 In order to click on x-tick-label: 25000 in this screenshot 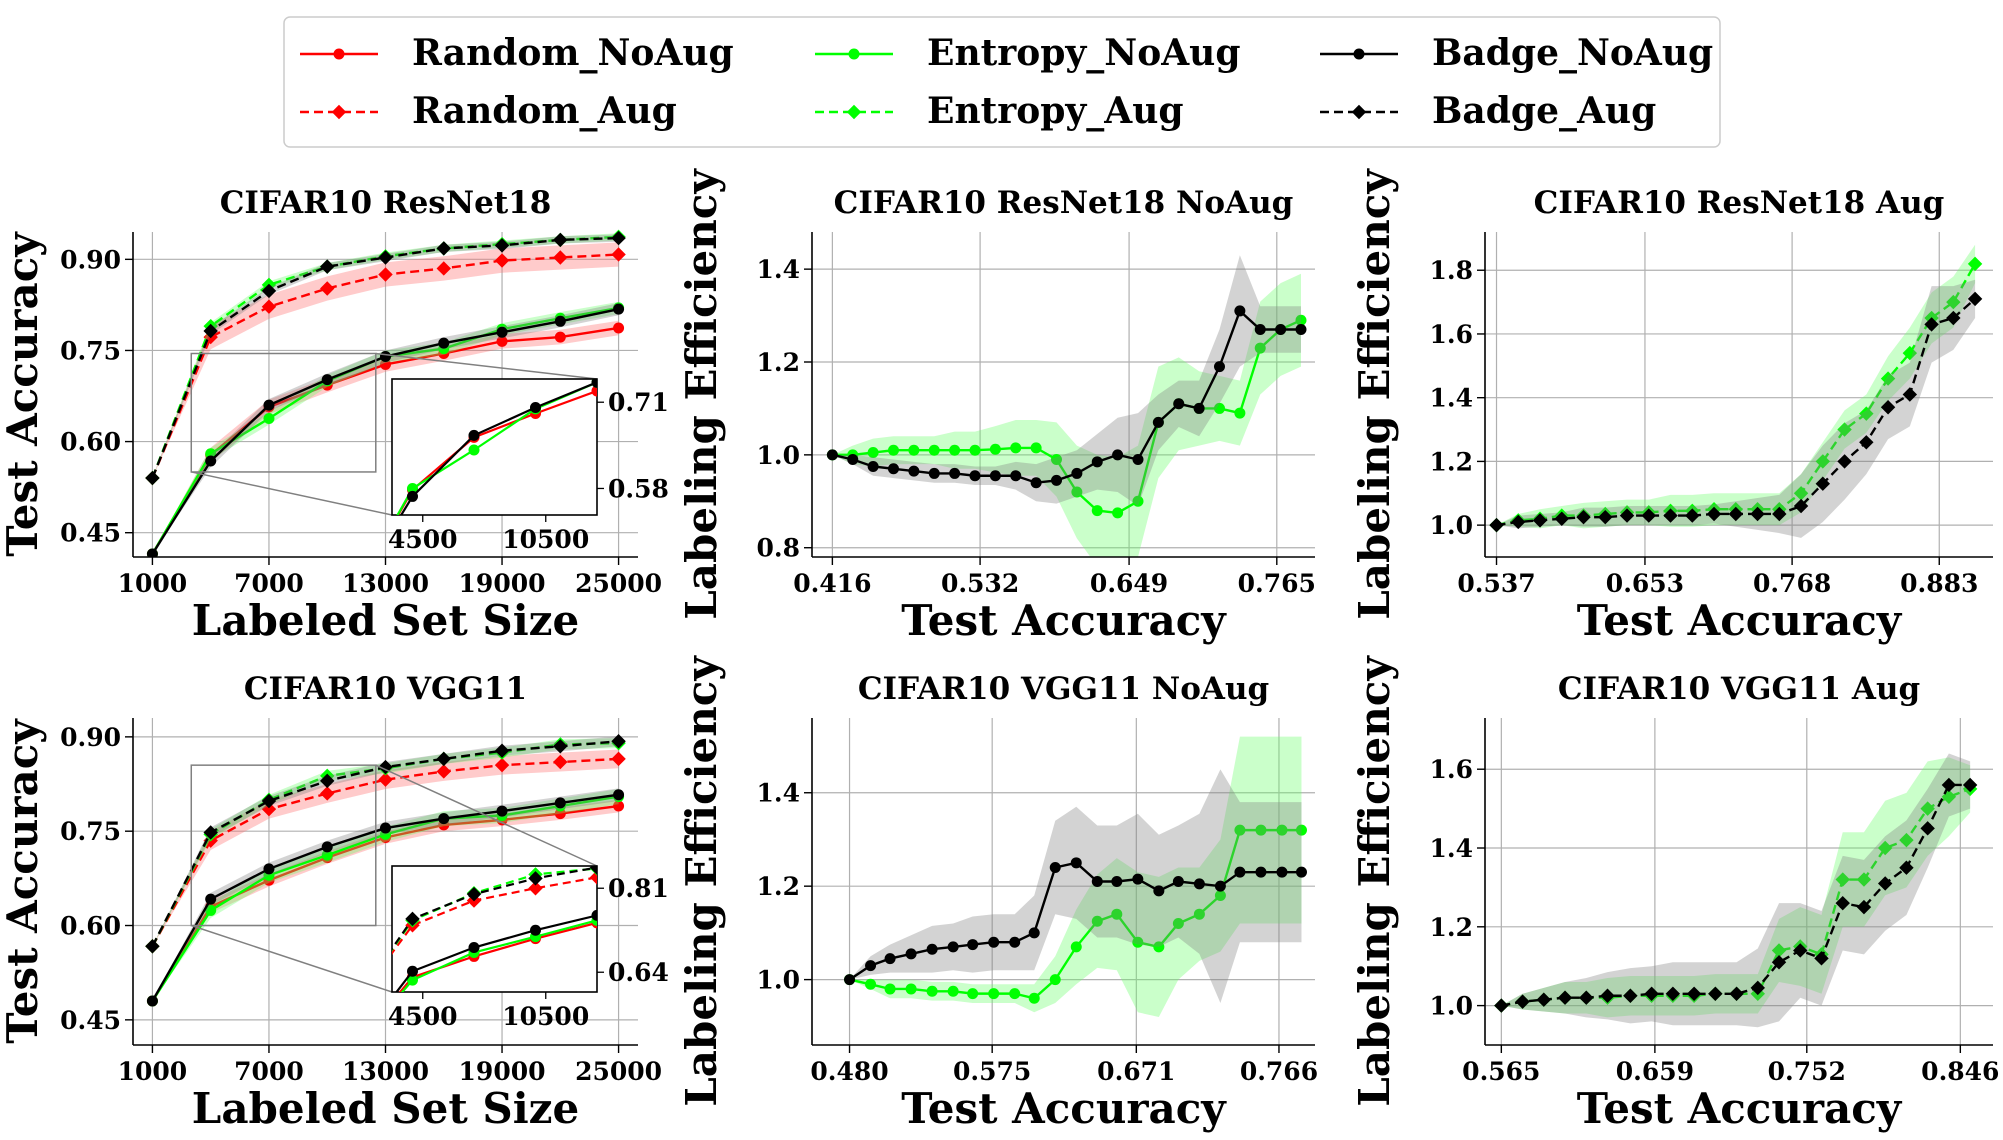, I will do `click(618, 1071)`.